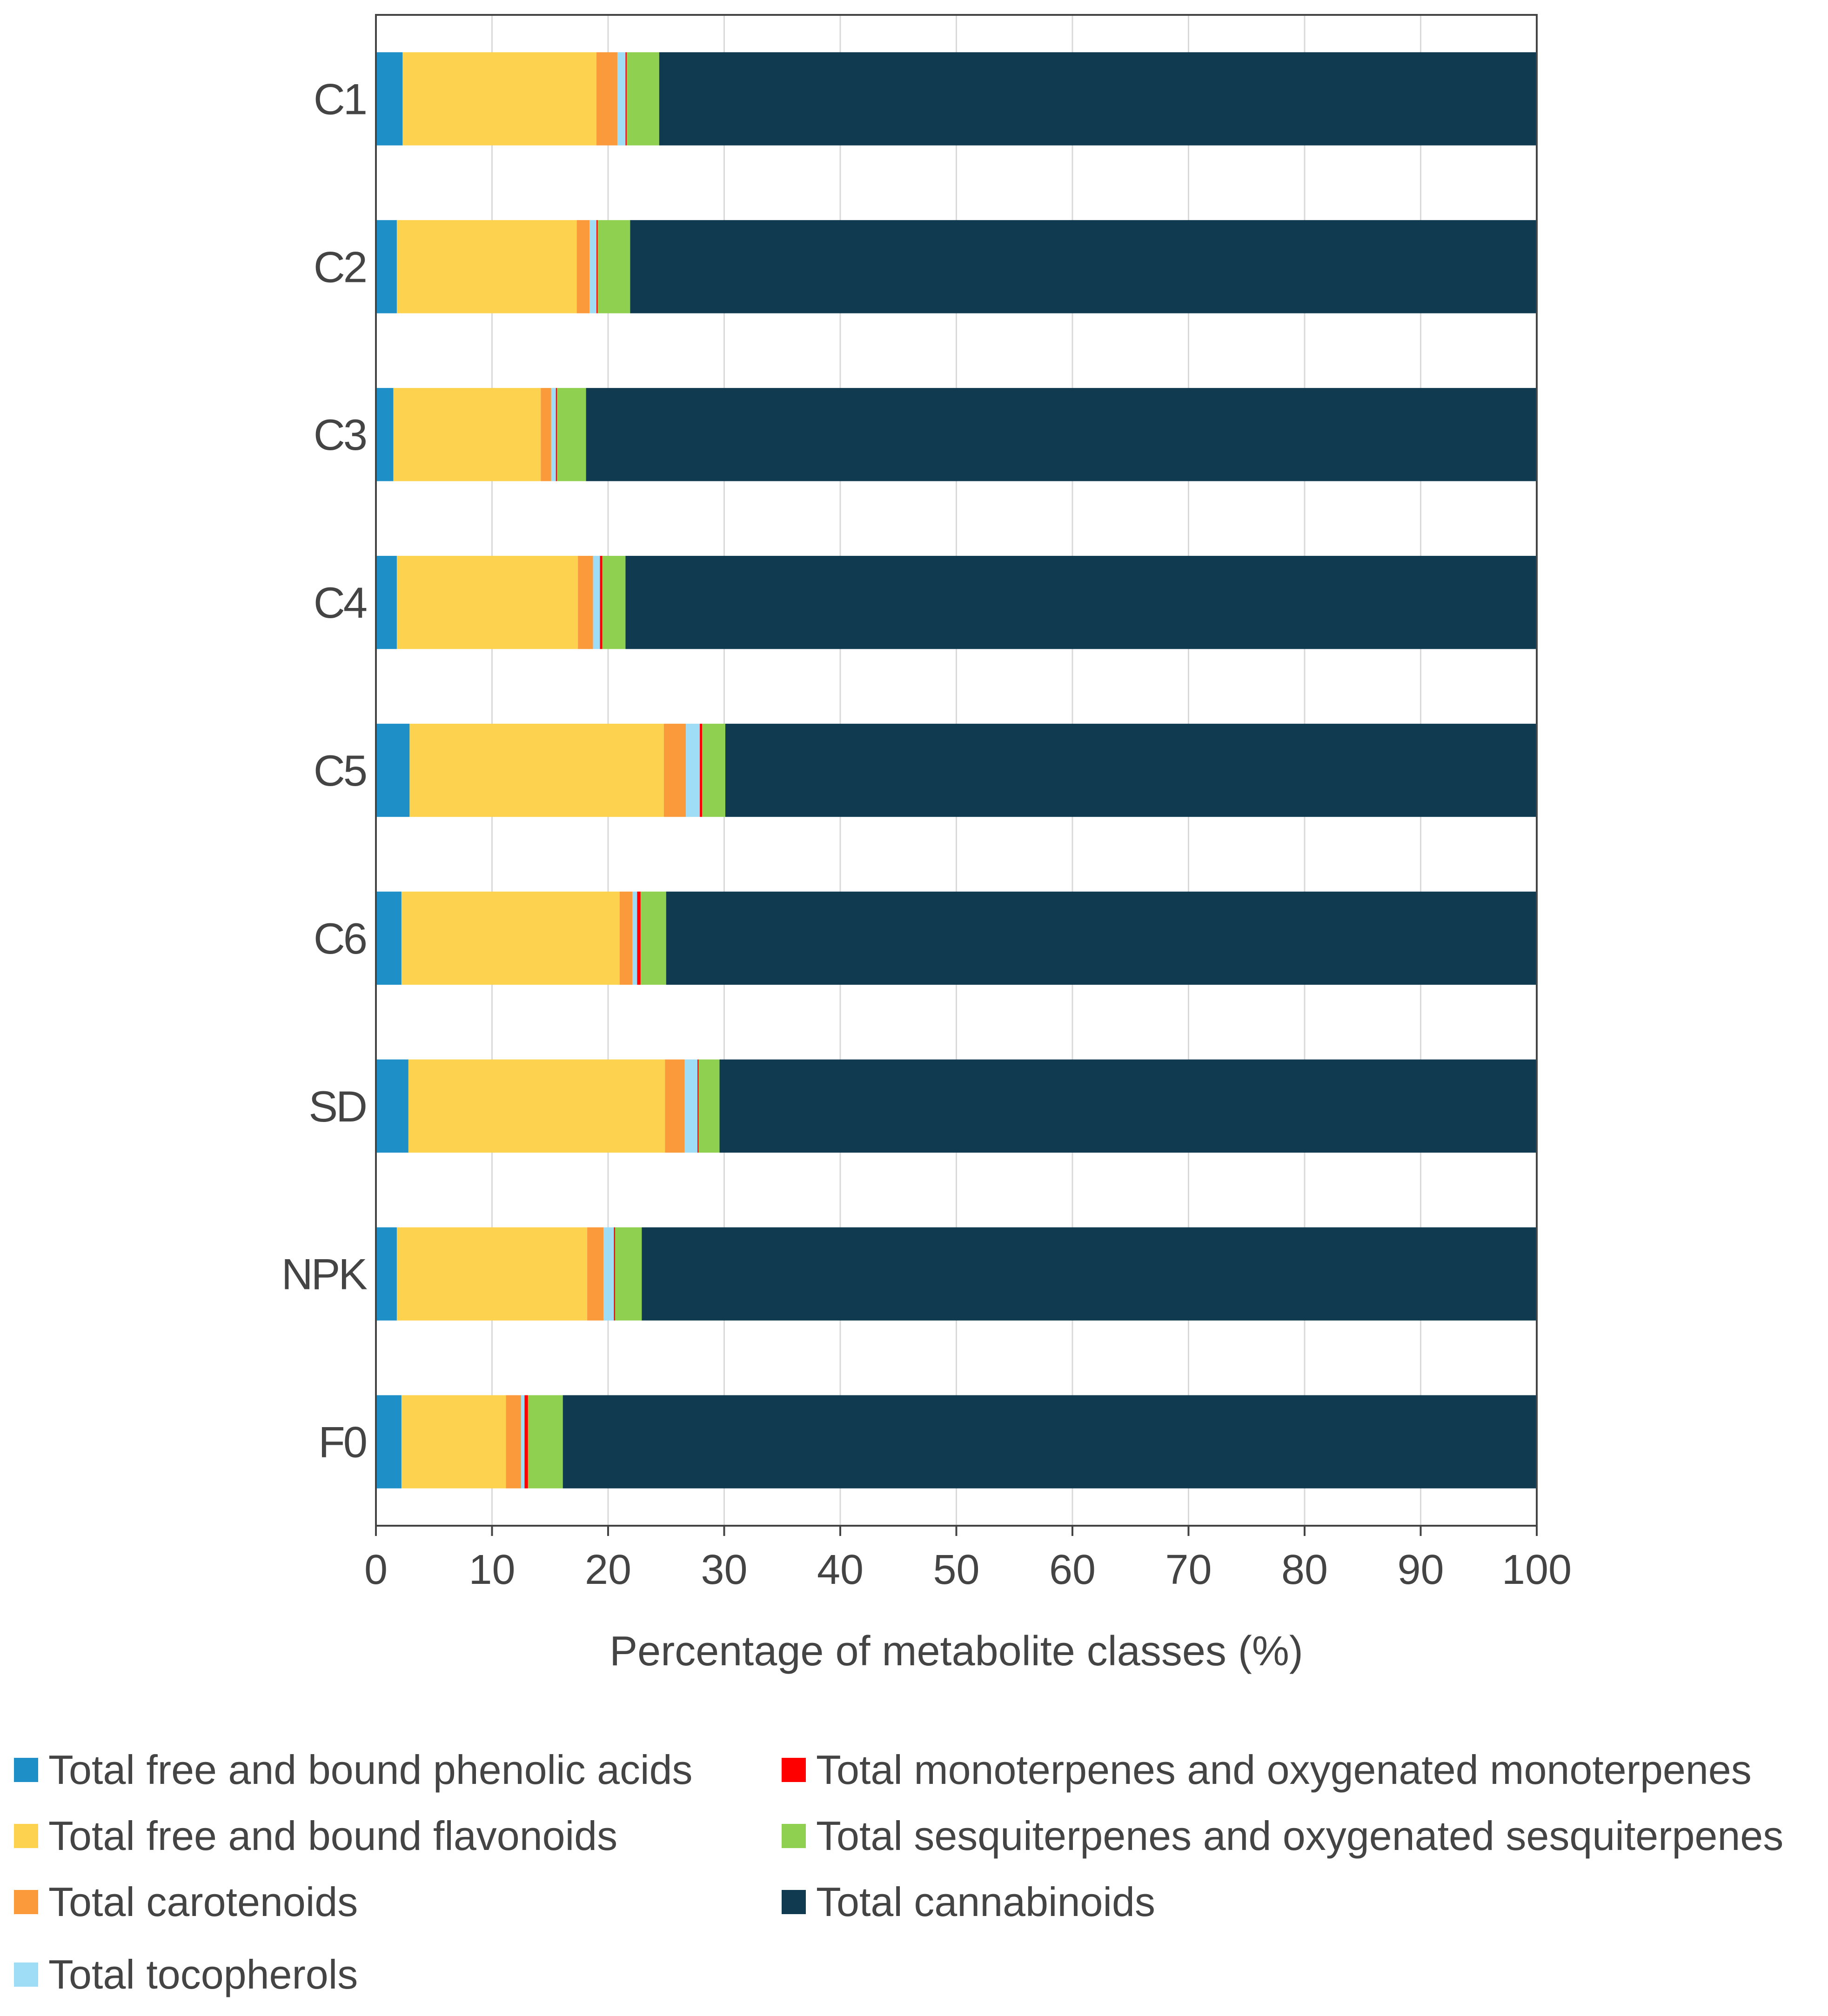  I want to click on legend-item: Total free and bound flavonoids, so click(315, 1836).